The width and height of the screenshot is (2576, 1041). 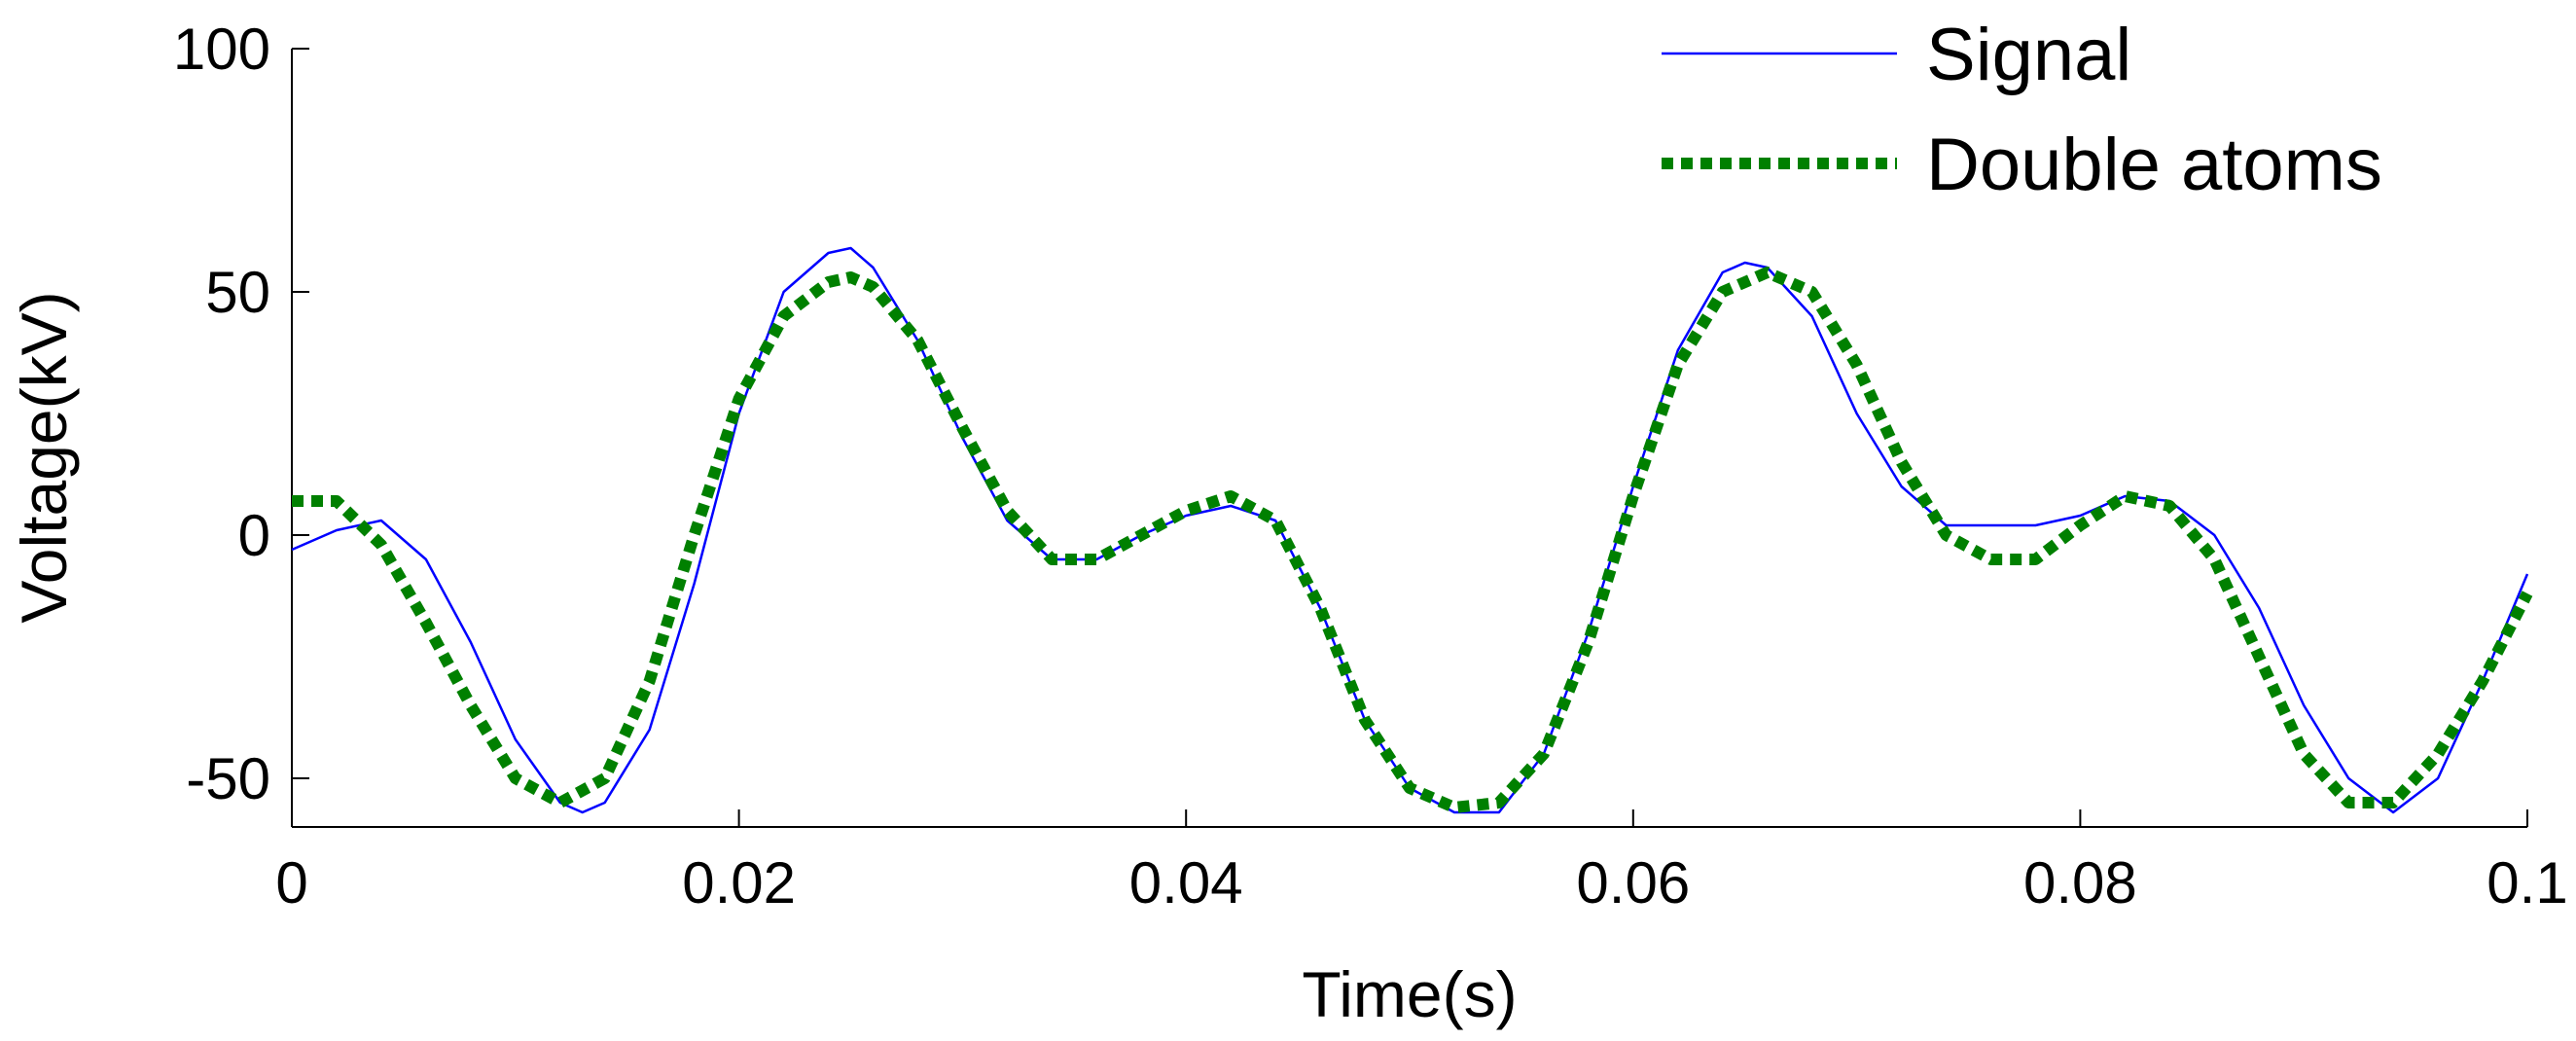 What do you see at coordinates (2154, 165) in the screenshot?
I see `legend-label-double-atoms: Double atoms` at bounding box center [2154, 165].